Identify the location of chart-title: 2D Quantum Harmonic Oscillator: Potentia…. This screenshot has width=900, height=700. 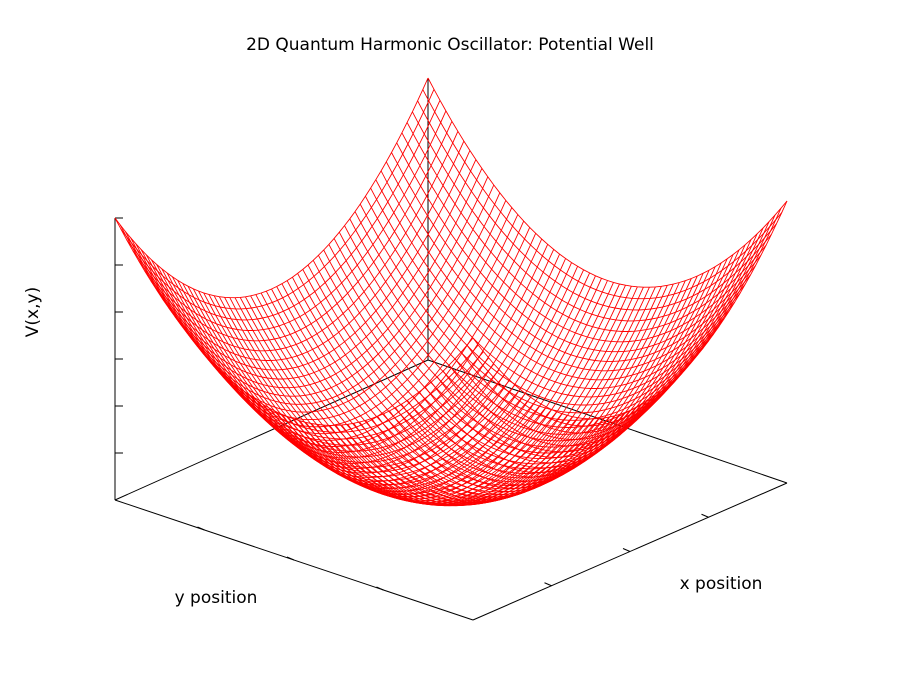
(450, 45).